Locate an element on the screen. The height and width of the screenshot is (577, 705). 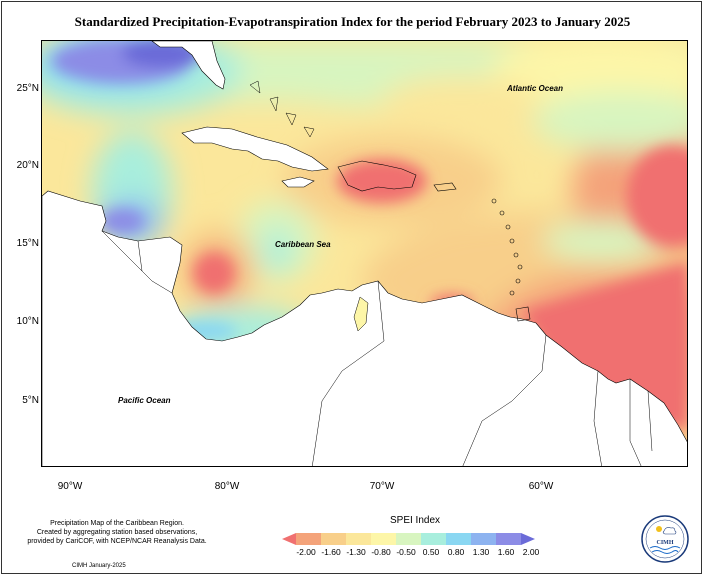
land-jamaica is located at coordinates (298, 182).